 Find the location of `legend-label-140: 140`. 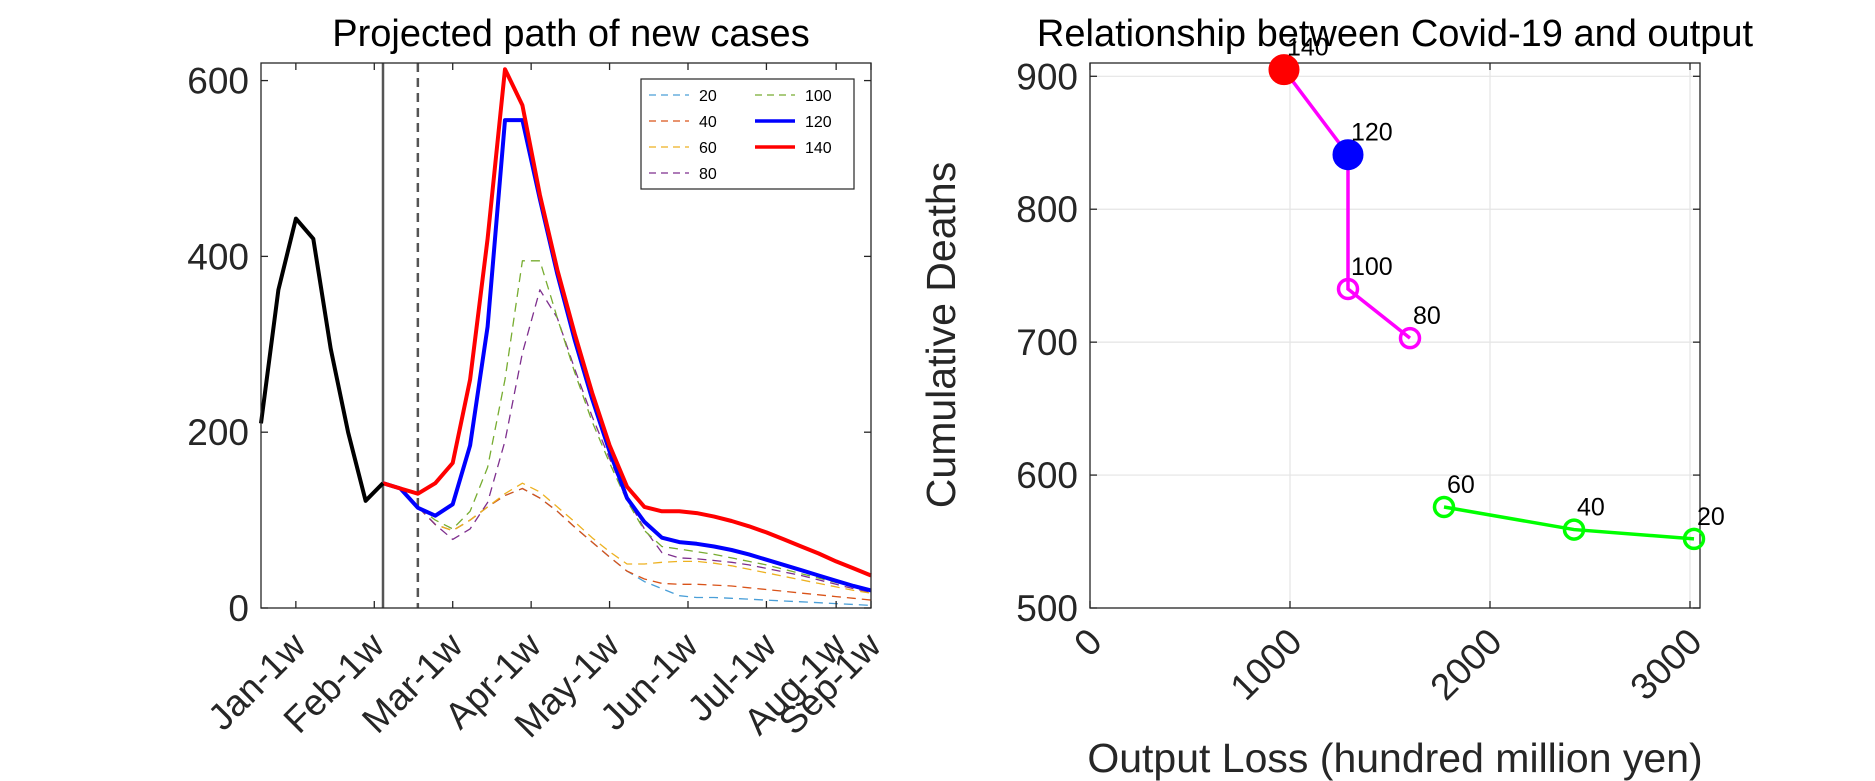

legend-label-140: 140 is located at coordinates (818, 148).